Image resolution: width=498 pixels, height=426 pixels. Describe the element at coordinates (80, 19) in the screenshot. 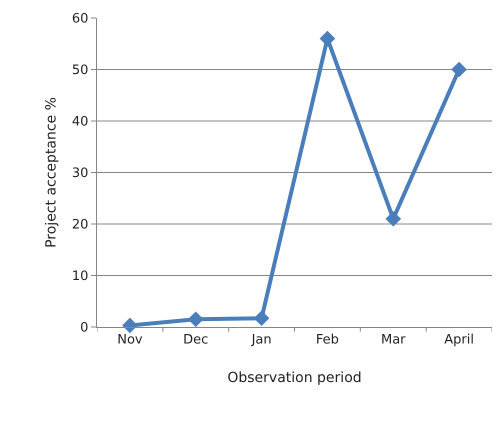

I see `y-tick-label: 60` at that location.